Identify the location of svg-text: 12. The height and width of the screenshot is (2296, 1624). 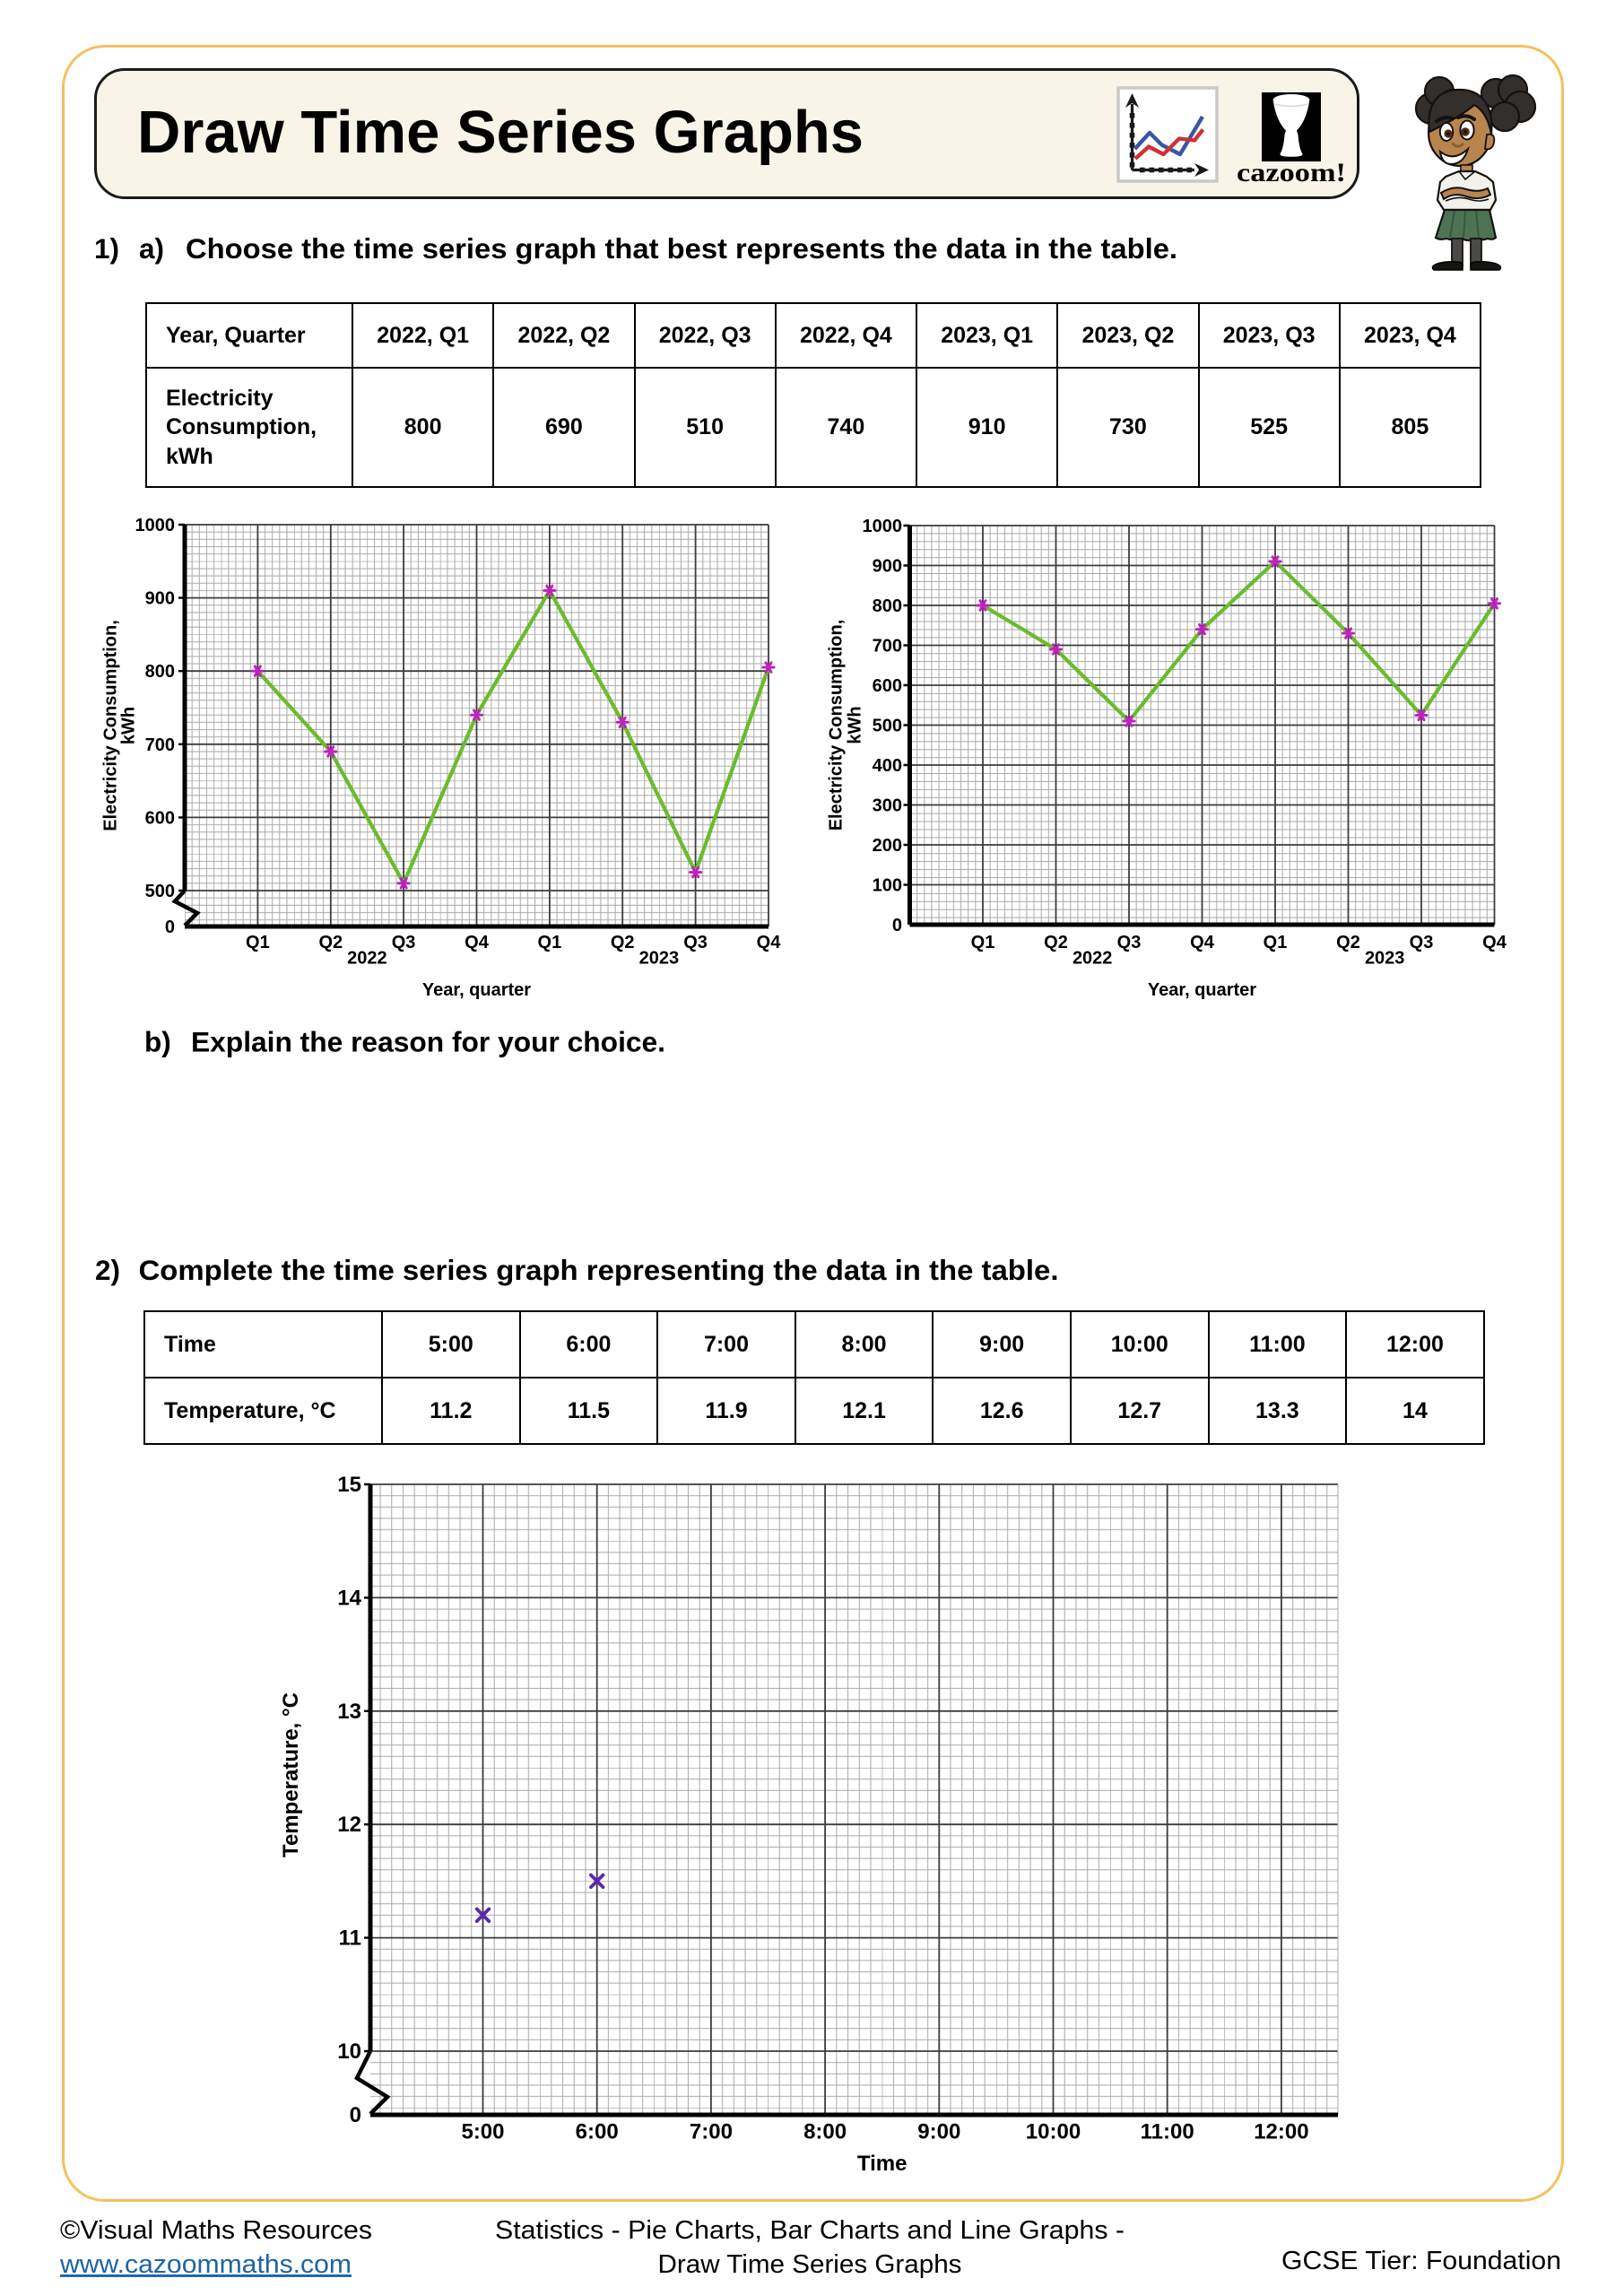
(349, 1825).